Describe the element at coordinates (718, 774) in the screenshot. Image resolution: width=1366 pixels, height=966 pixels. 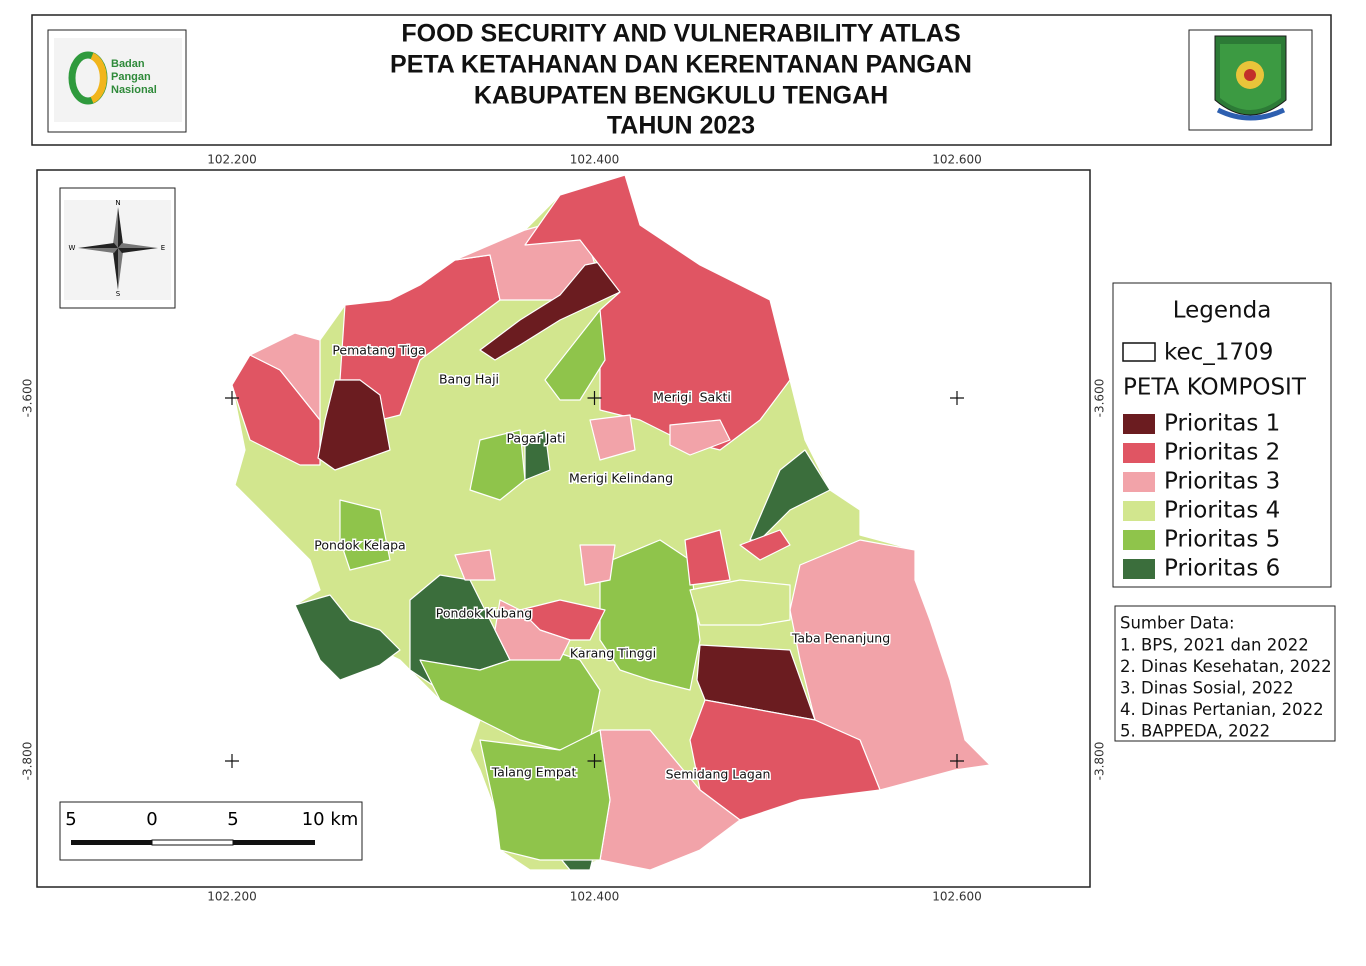
I see `district-label: Semidang Lagan` at that location.